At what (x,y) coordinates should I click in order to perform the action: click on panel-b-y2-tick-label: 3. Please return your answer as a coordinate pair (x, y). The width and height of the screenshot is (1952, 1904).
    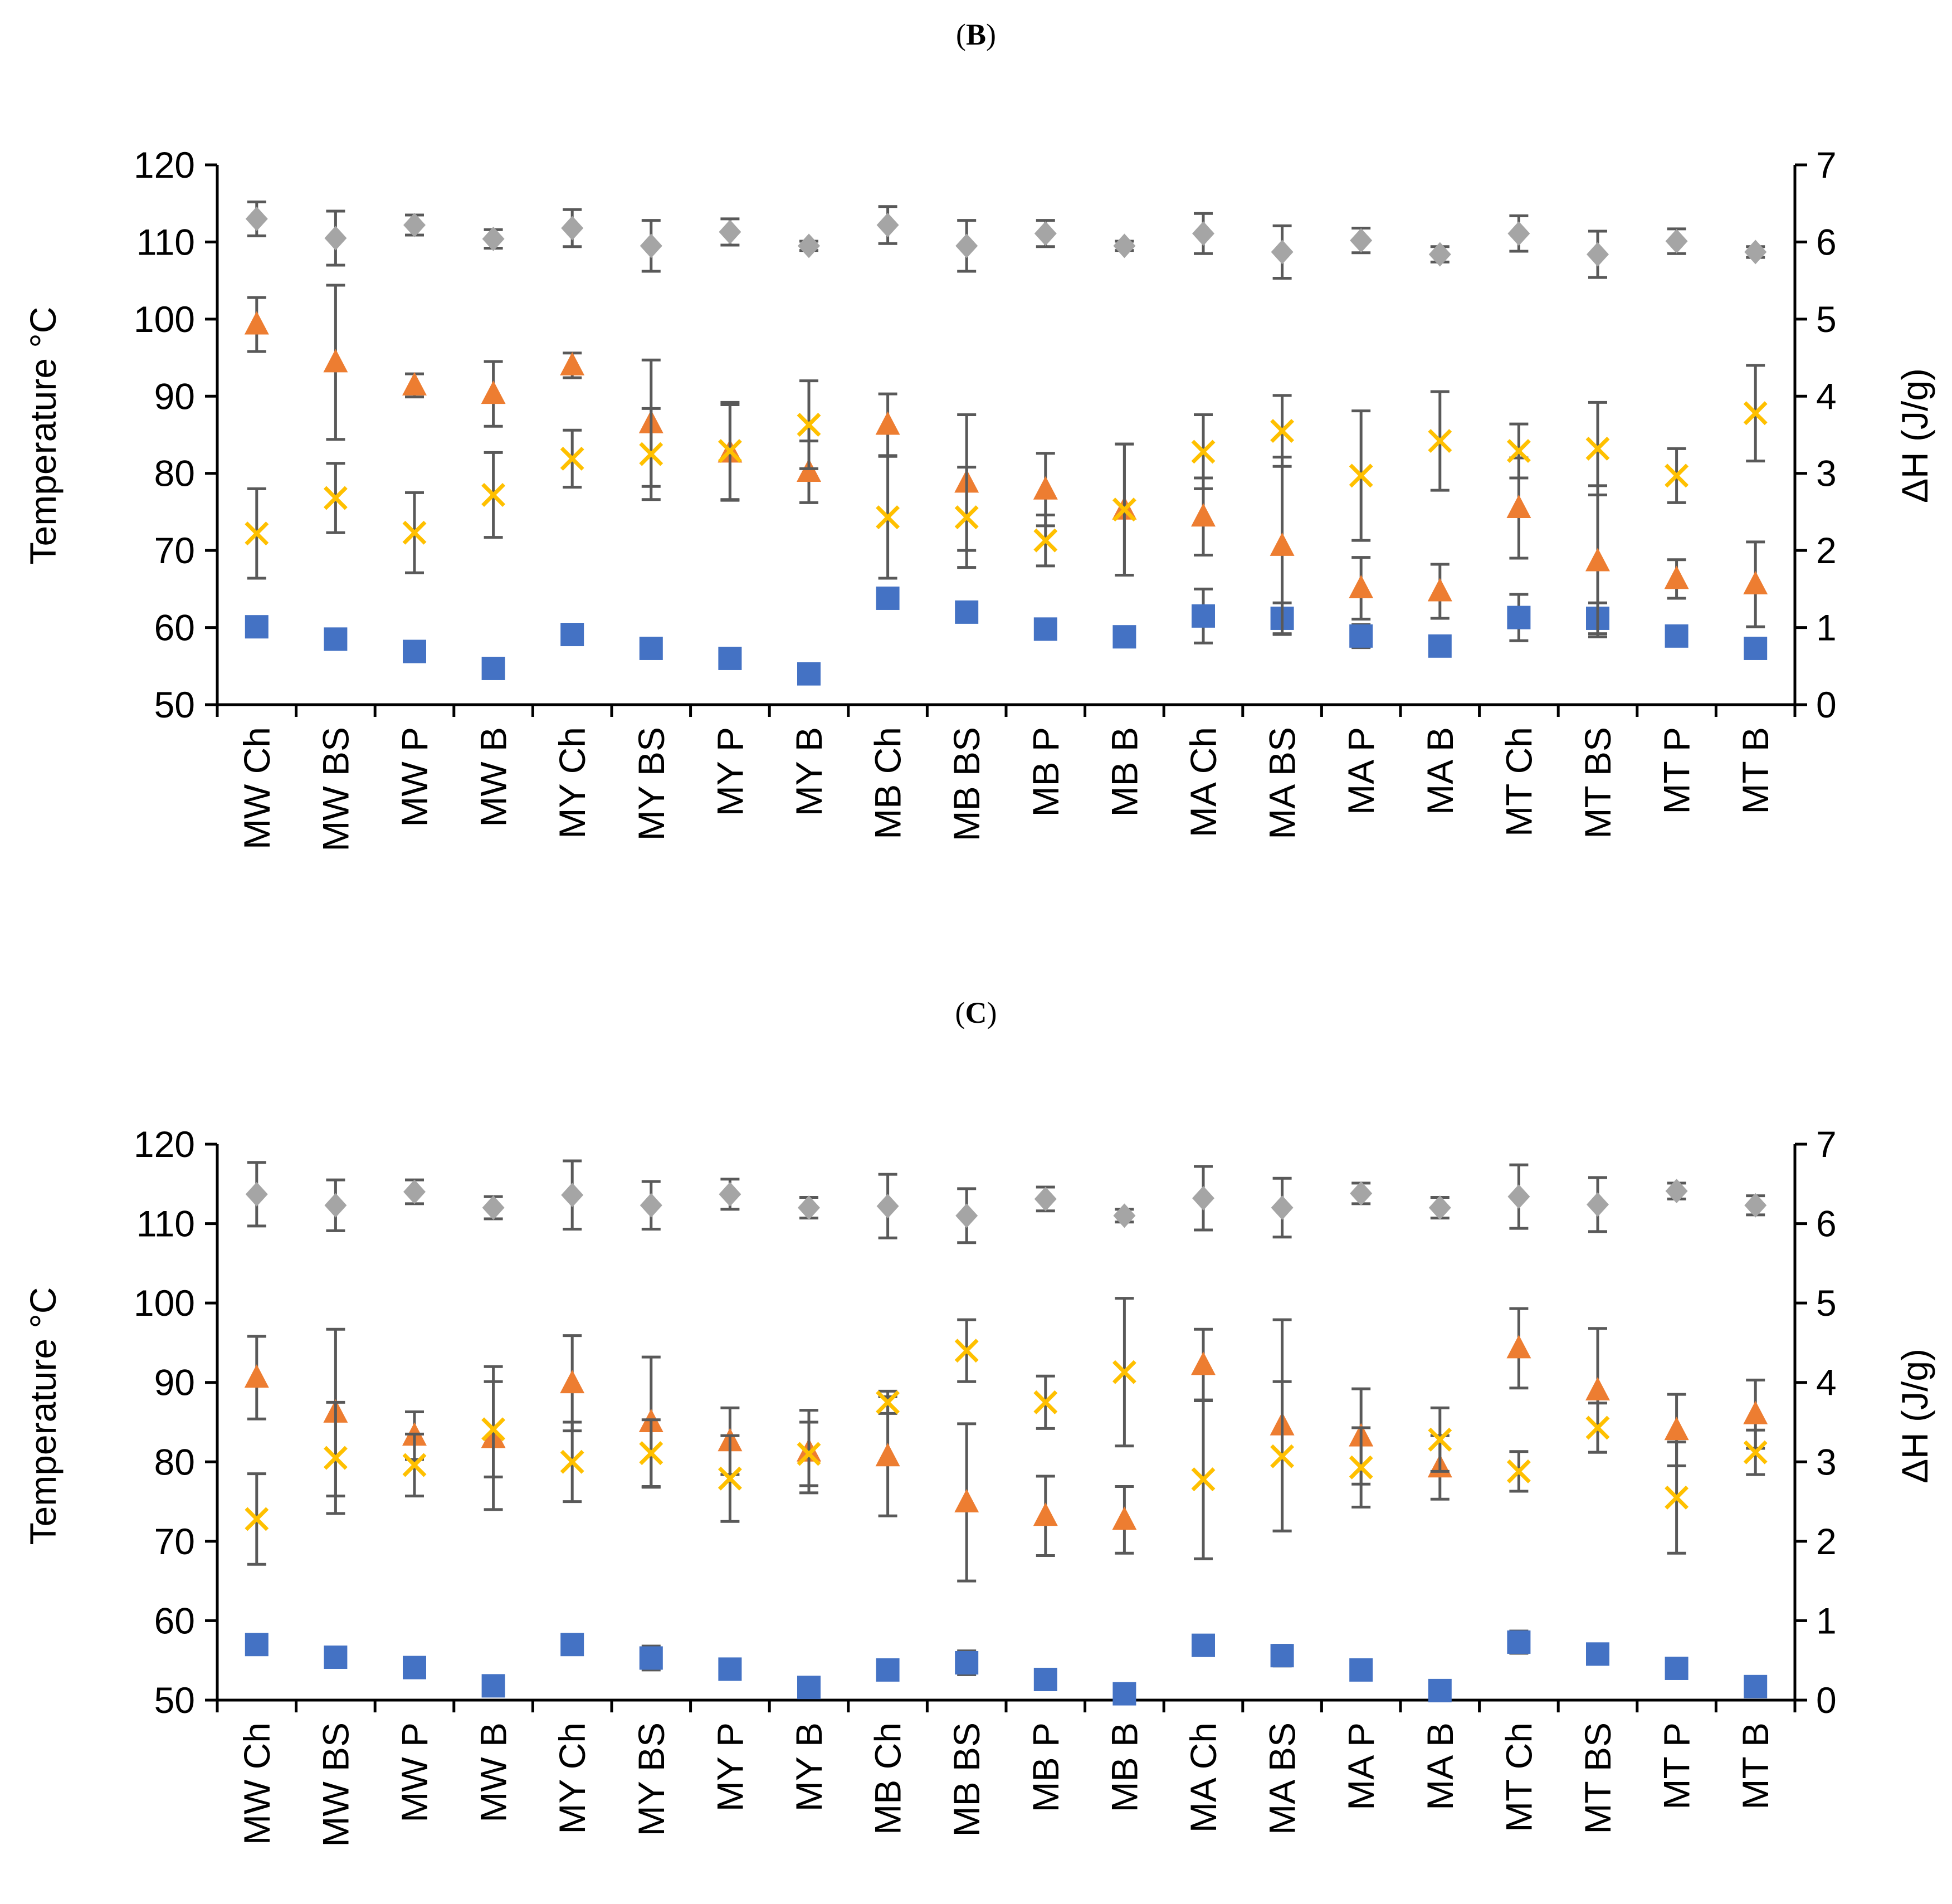
    Looking at the image, I should click on (1827, 473).